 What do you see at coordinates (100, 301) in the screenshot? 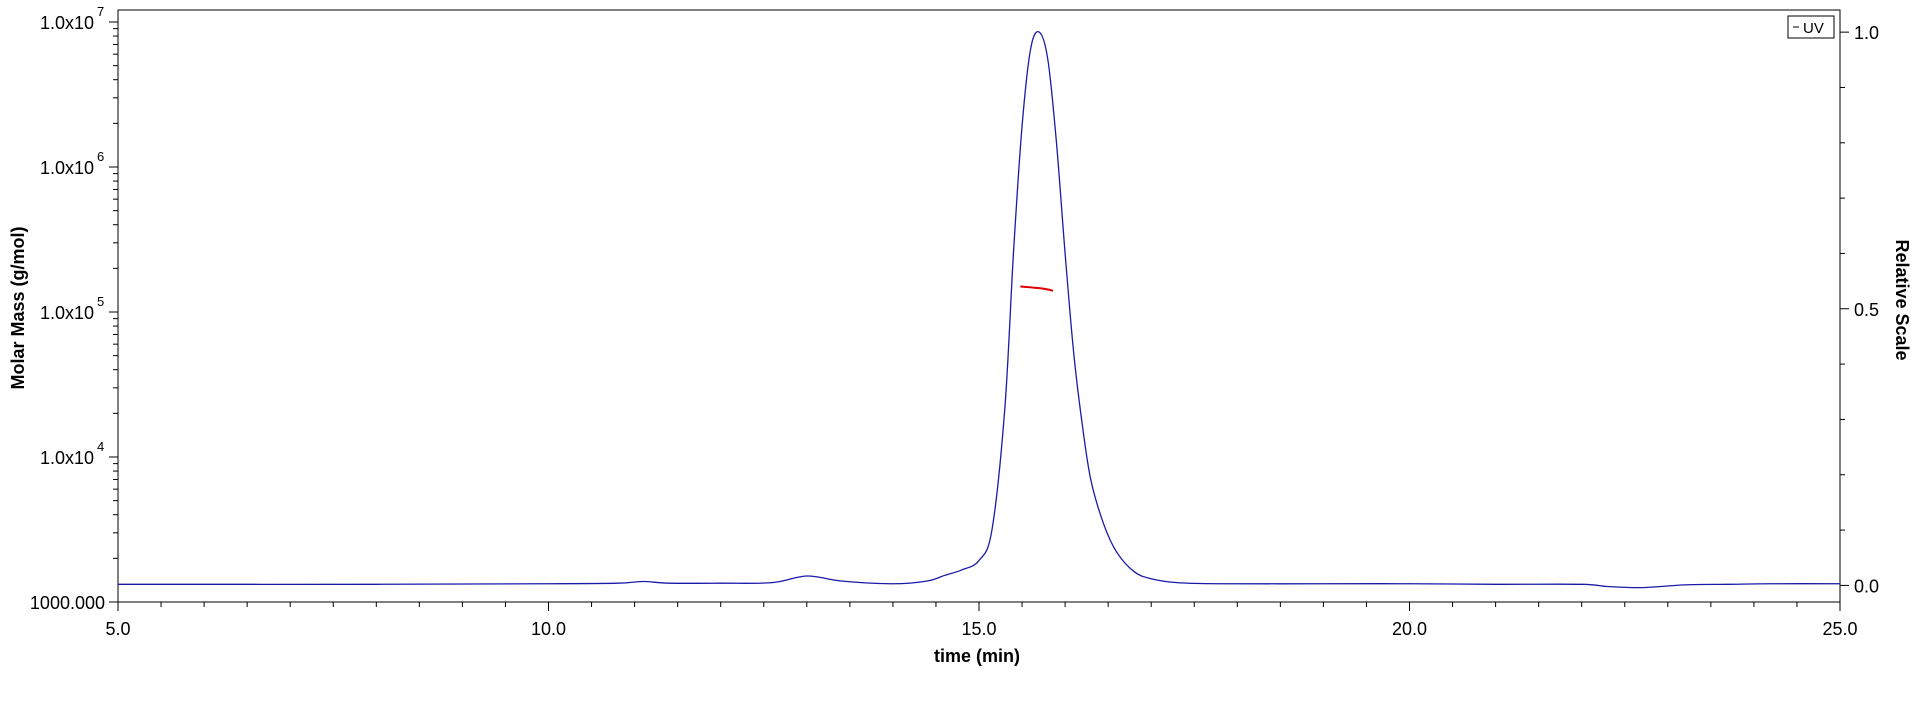
I see `y-left-tick-exponent: 5` at bounding box center [100, 301].